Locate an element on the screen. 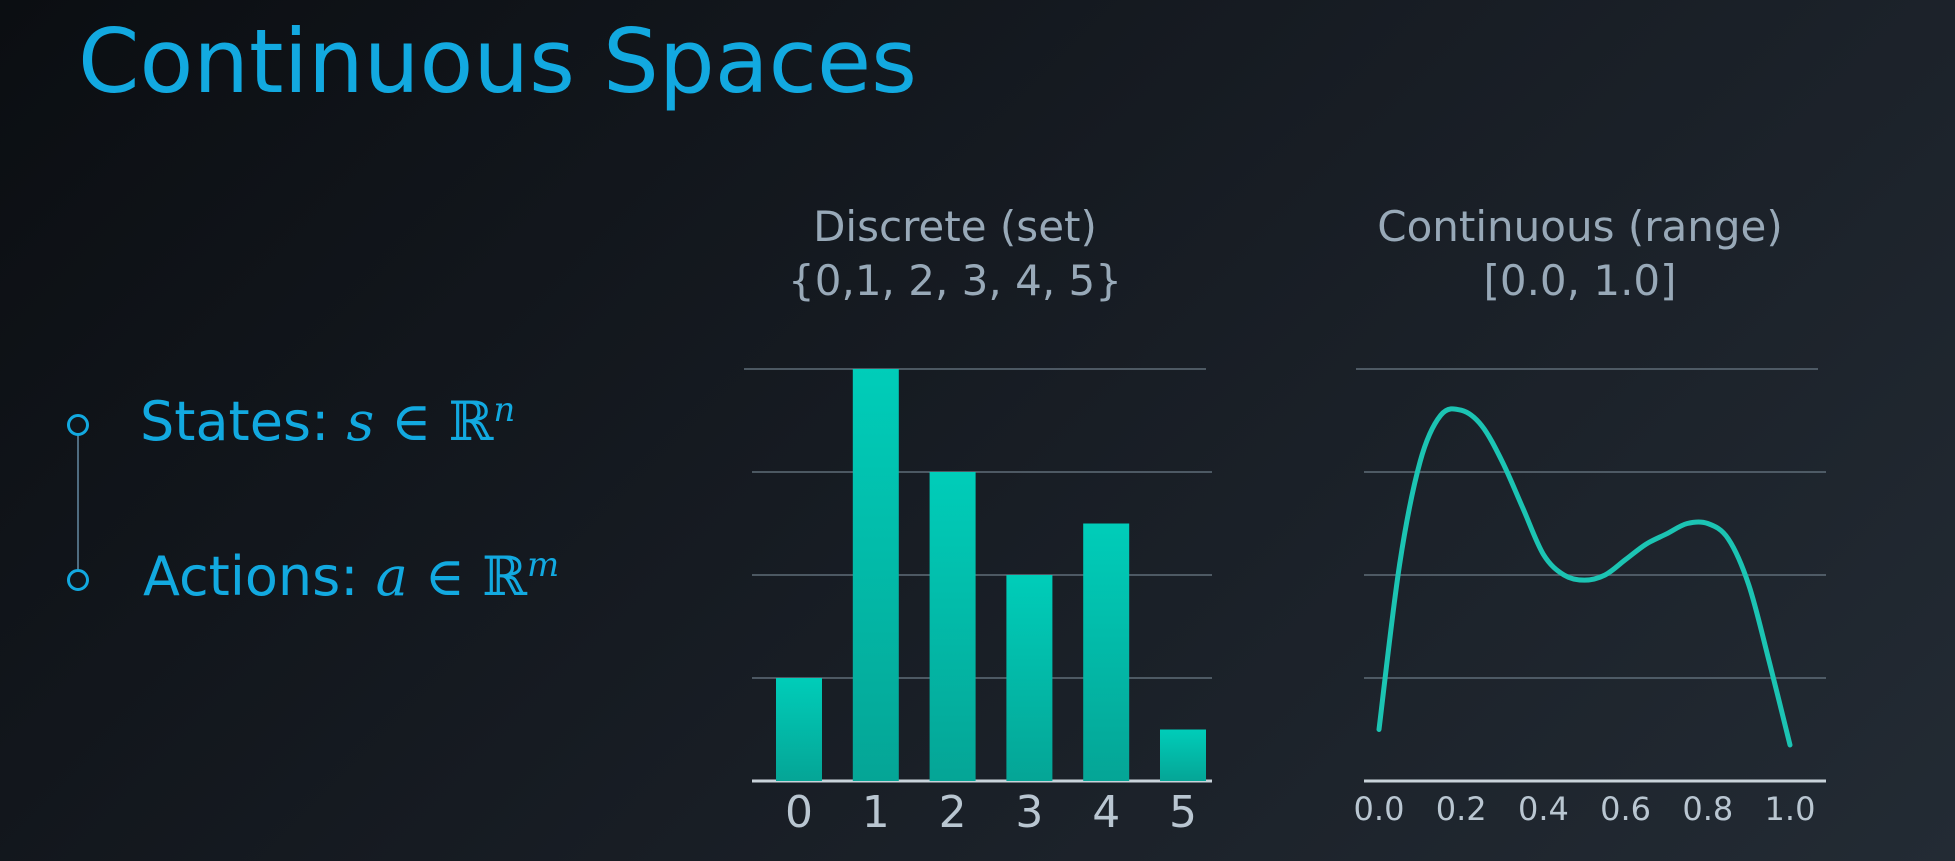  states-math-set: ℝ is located at coordinates (471, 421).